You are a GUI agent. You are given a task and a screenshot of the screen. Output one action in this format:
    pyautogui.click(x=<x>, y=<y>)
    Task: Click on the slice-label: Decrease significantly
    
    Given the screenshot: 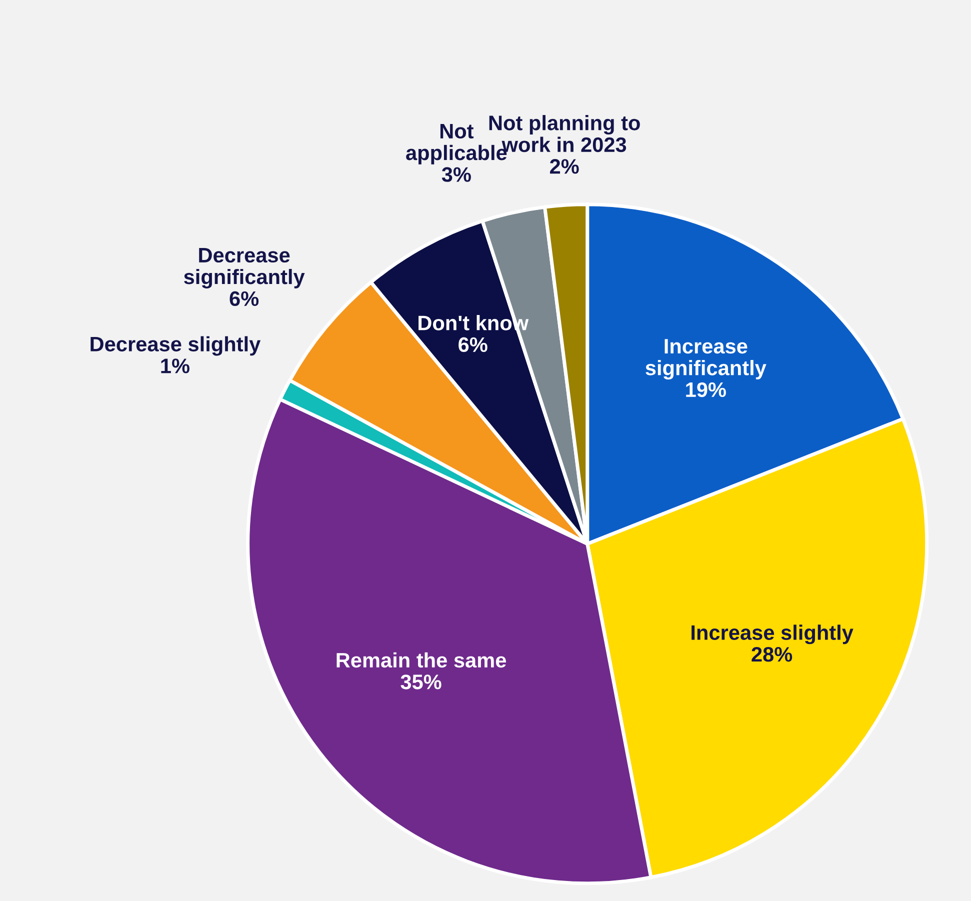 What is the action you would take?
    pyautogui.click(x=244, y=268)
    